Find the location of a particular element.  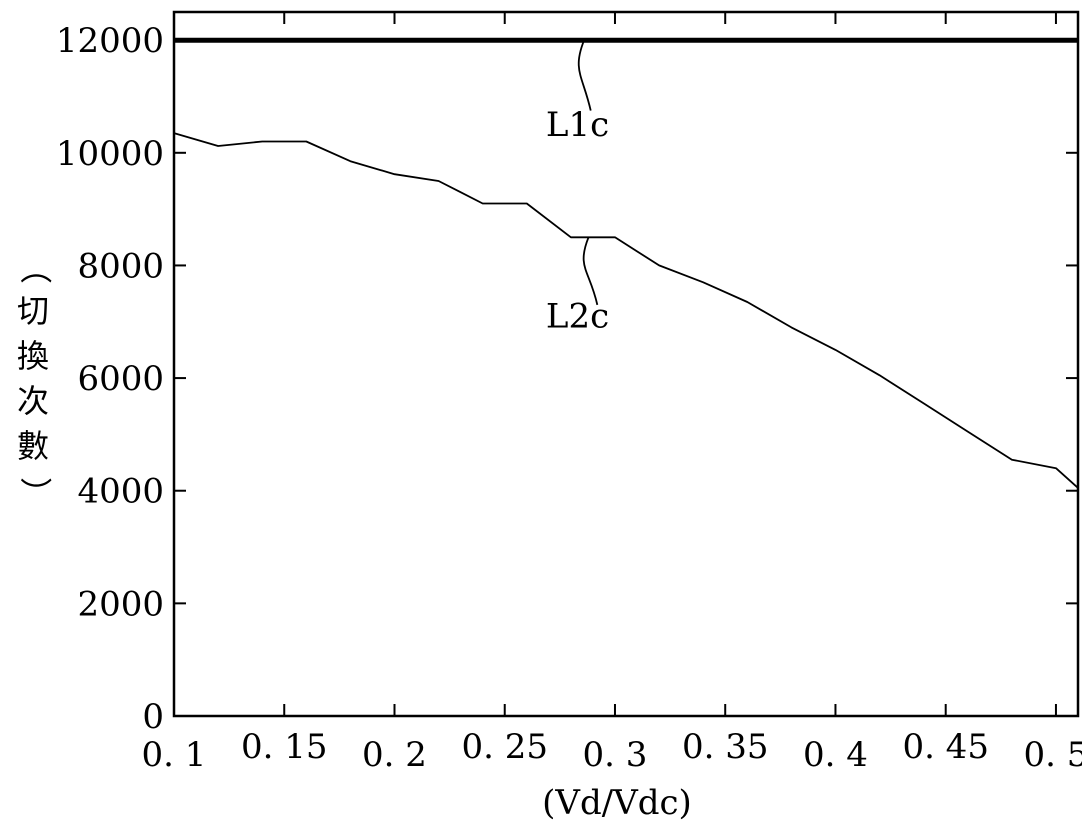

x-axis-label: (Vd/Vdc) is located at coordinates (617, 803).